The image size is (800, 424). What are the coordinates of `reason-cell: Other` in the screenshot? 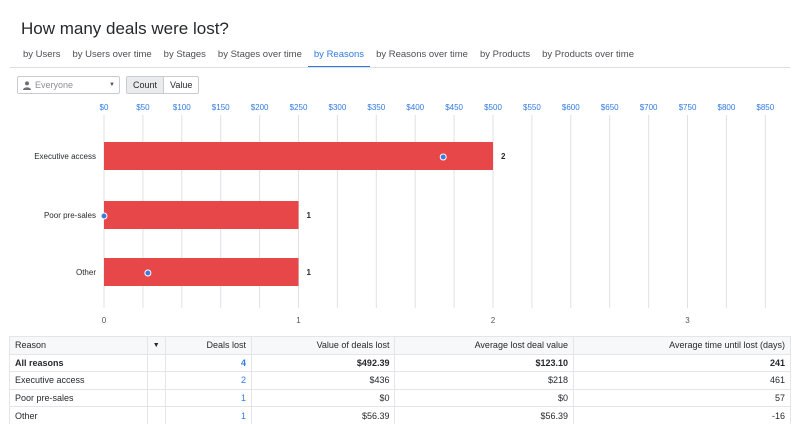 It's located at (78, 415).